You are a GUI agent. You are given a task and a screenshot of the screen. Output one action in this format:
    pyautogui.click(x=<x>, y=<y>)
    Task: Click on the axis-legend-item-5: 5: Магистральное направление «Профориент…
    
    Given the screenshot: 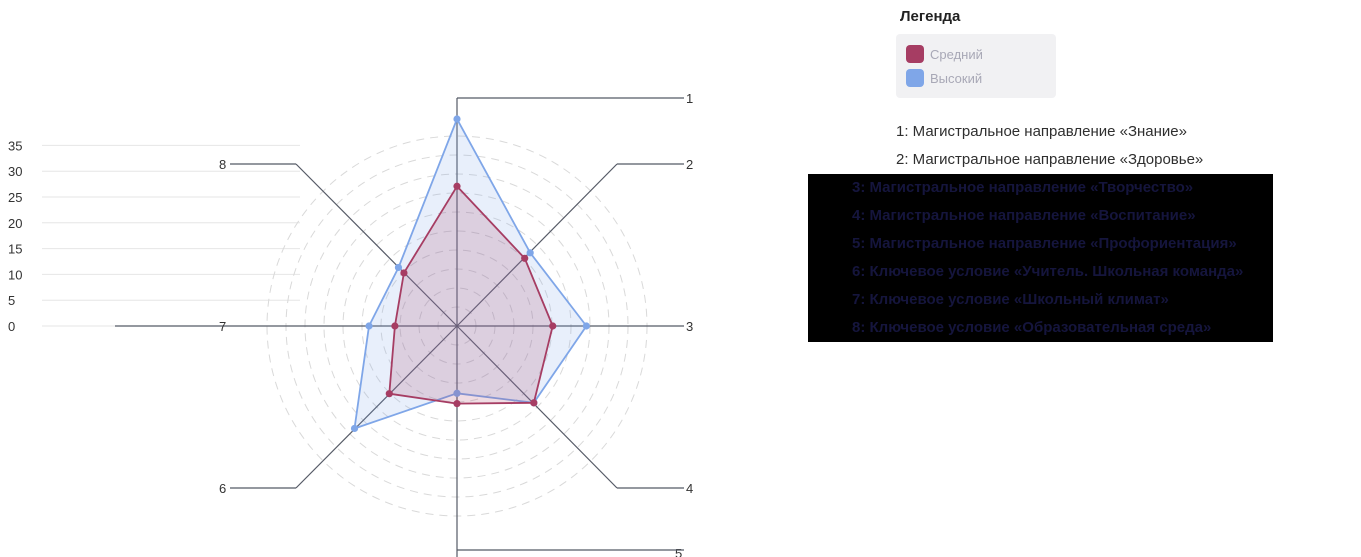 What is the action you would take?
    pyautogui.click(x=1044, y=243)
    